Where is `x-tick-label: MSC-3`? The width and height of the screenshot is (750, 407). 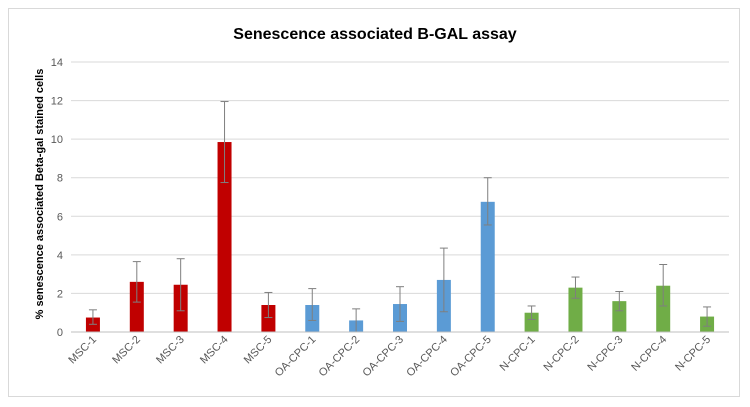 x-tick-label: MSC-3 is located at coordinates (170, 350).